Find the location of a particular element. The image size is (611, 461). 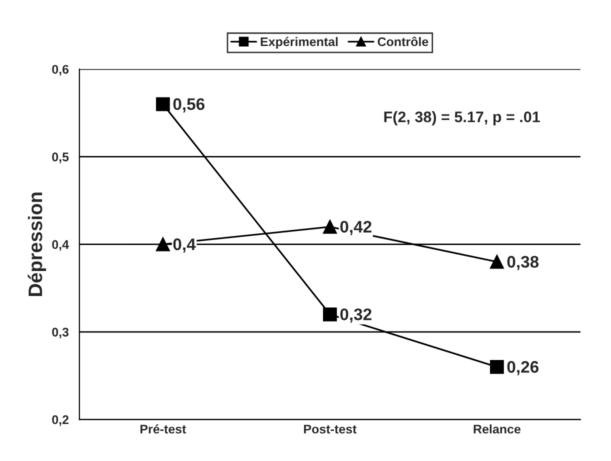

x-tick-label: Post-test is located at coordinates (330, 429).